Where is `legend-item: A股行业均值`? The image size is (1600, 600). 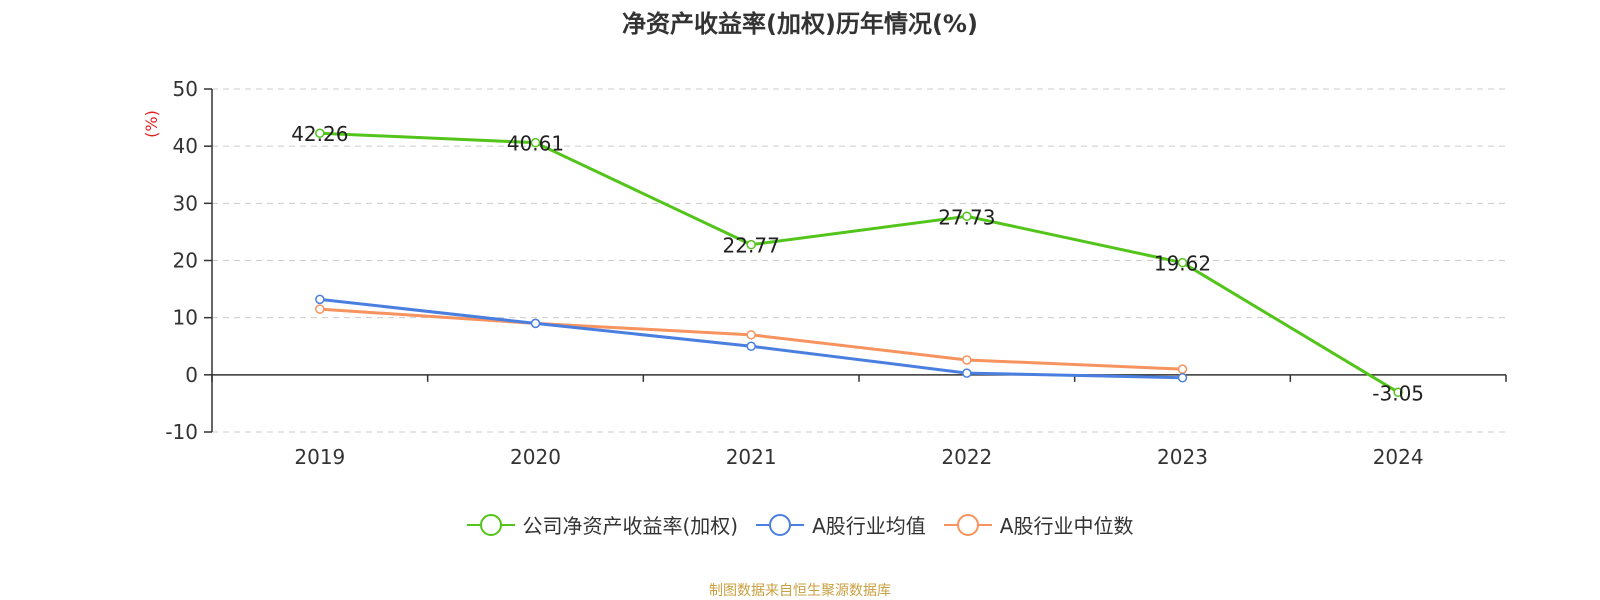 legend-item: A股行业均值 is located at coordinates (841, 524).